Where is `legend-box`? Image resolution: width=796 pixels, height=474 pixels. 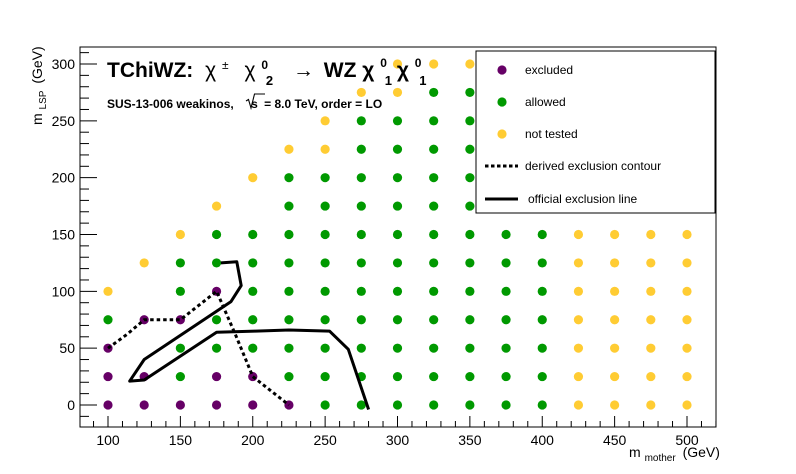 legend-box is located at coordinates (595, 132).